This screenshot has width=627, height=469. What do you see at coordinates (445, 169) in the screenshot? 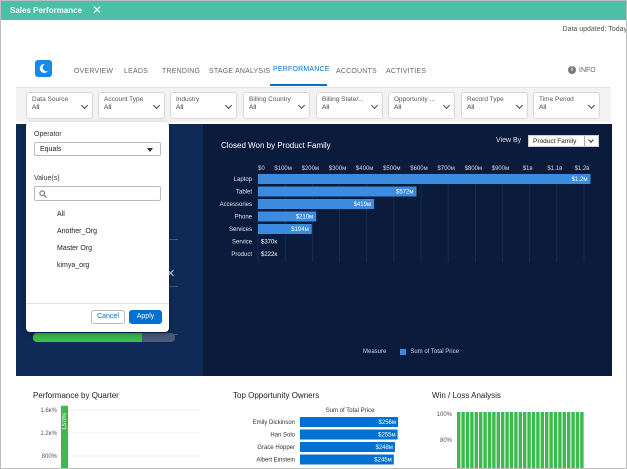
I see `x-tick-label: $700ᴍ` at bounding box center [445, 169].